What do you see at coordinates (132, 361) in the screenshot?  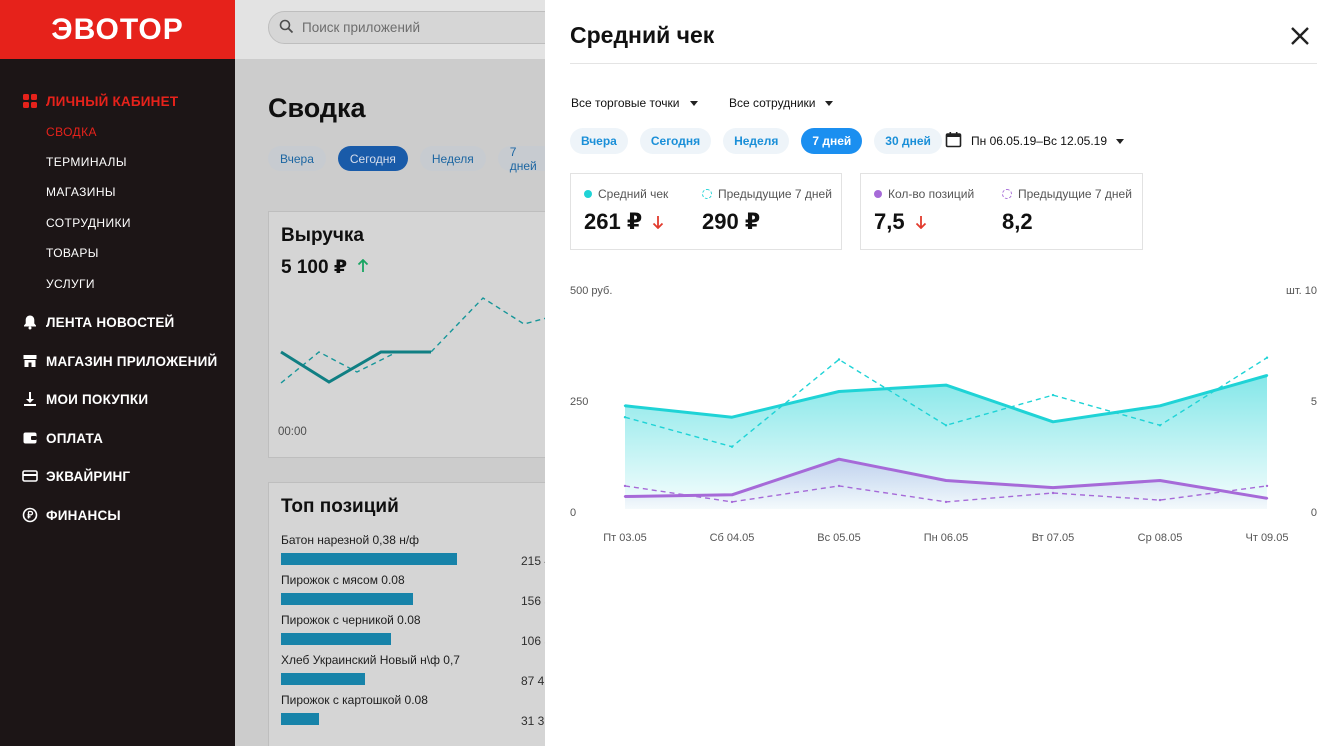 I see `sidebar-item-label: МАГАЗИН ПРИЛОЖЕНИЙ` at bounding box center [132, 361].